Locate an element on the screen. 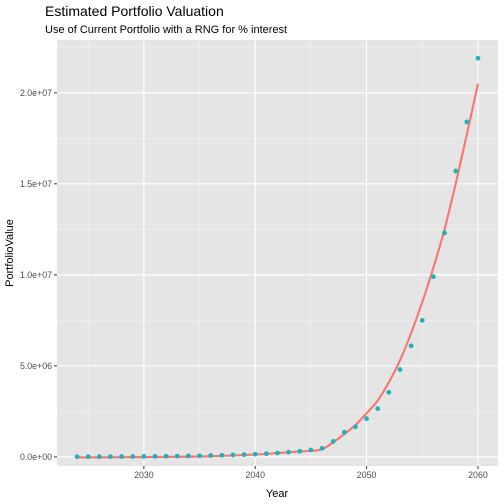 The height and width of the screenshot is (504, 504). chart-title: Estimated Portfolio Valuation is located at coordinates (134, 11).